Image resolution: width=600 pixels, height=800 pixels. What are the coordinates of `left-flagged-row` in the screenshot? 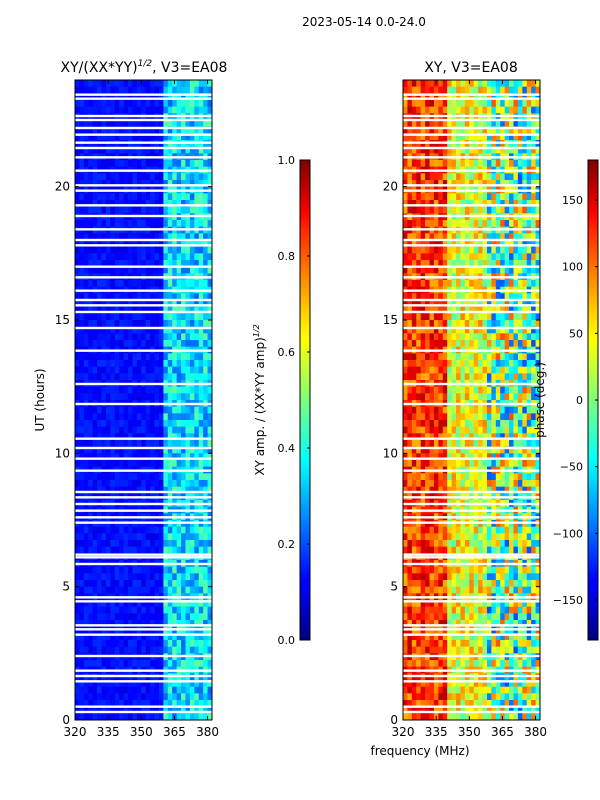 It's located at (143, 277).